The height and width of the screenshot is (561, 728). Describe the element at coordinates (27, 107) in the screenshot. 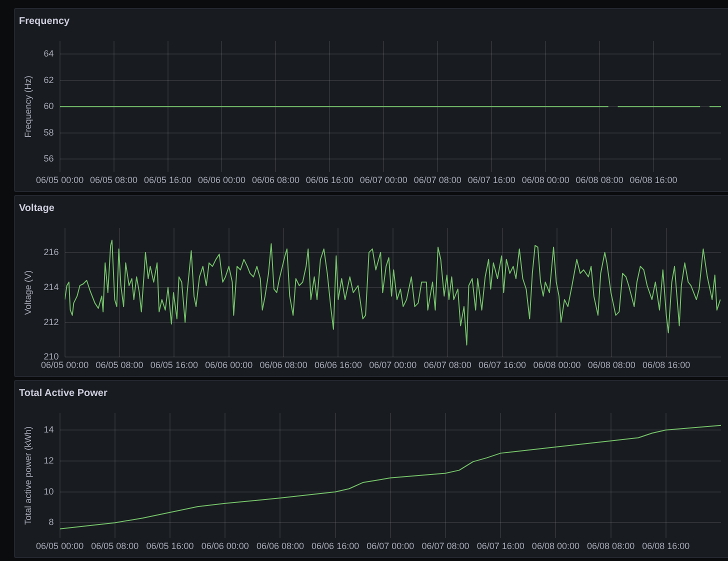

I see `y-axis-title: Frequency (Hz)` at that location.